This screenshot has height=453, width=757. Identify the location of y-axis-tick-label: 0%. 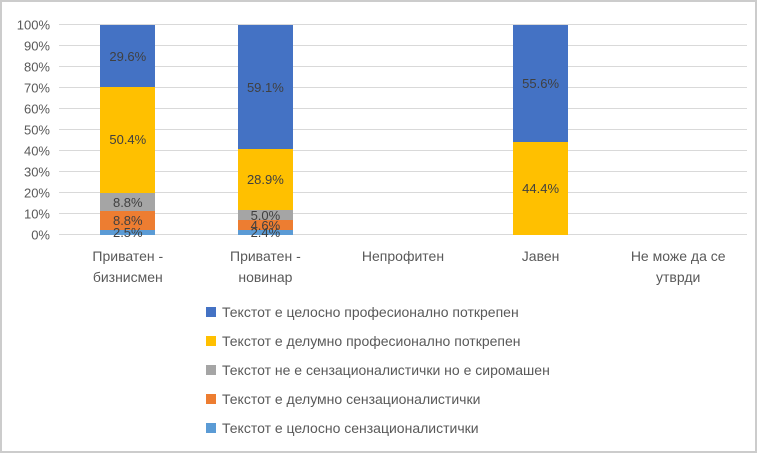
(40, 235).